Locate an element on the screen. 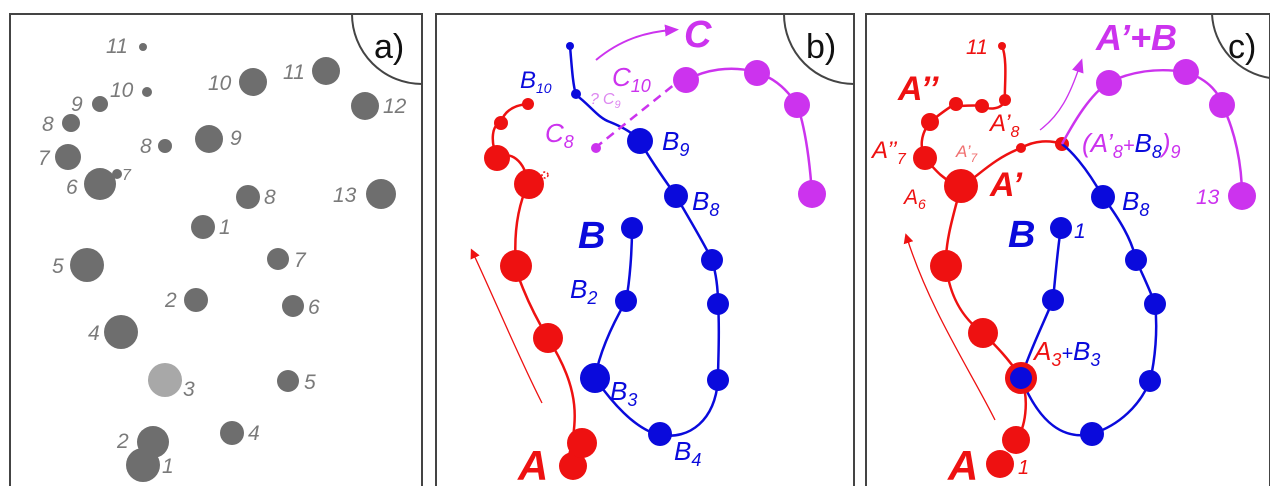 The width and height of the screenshot is (1270, 491). dot-label: 11 is located at coordinates (117, 46).